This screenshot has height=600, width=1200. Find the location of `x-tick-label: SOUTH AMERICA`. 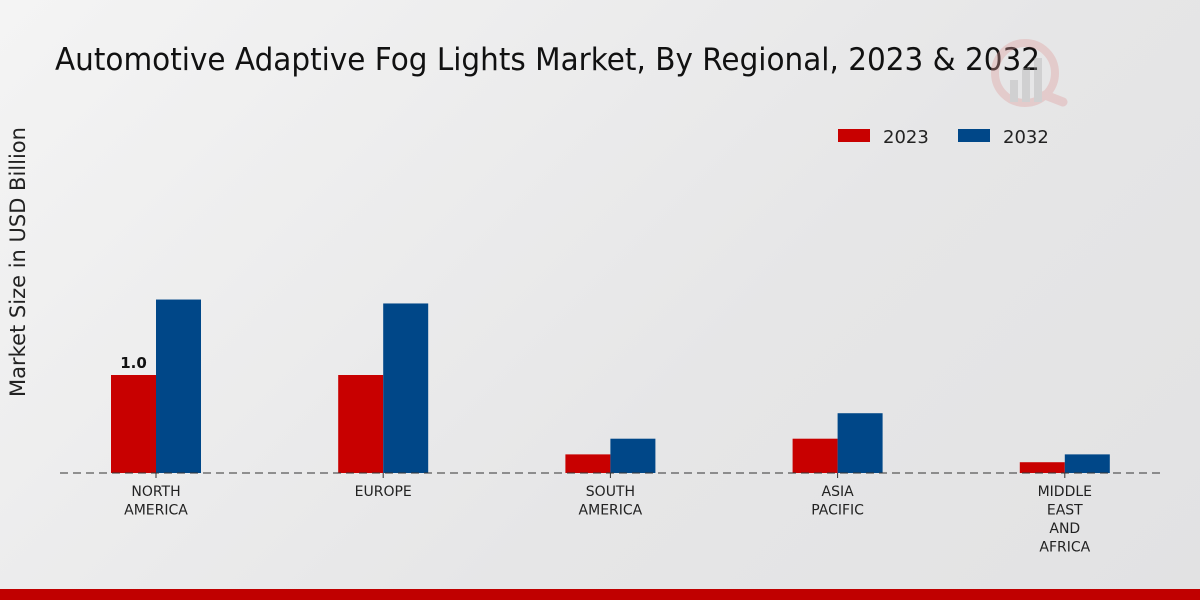

x-tick-label: SOUTH AMERICA is located at coordinates (611, 501).